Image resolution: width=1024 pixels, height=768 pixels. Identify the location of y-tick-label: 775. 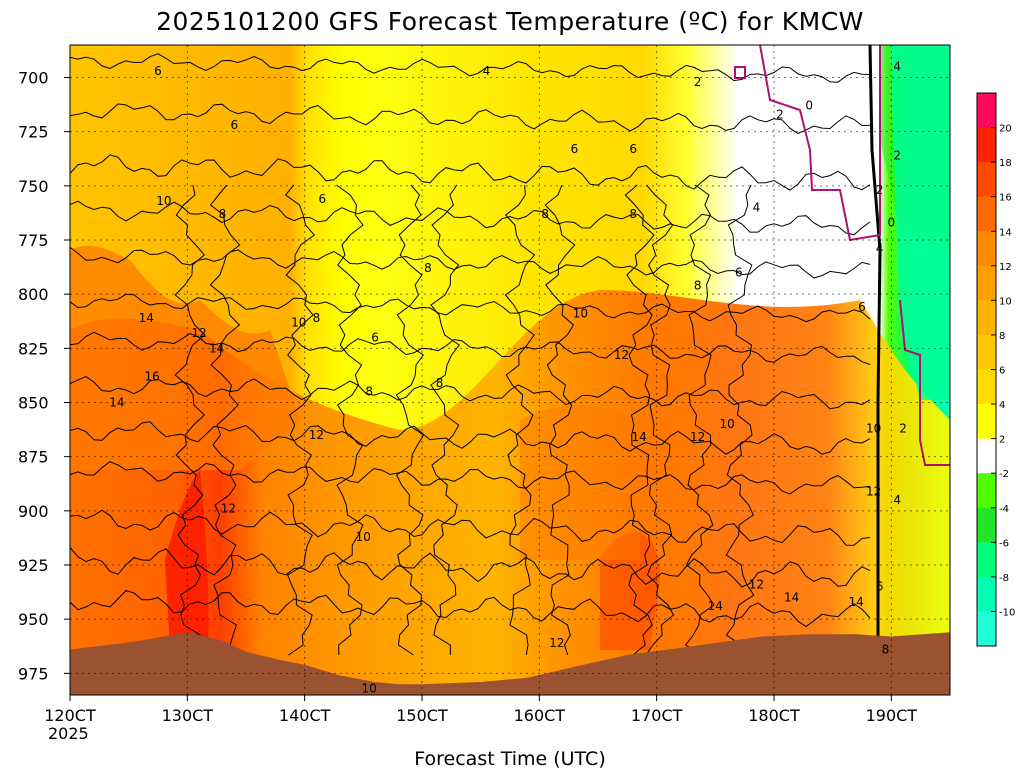
(33, 240).